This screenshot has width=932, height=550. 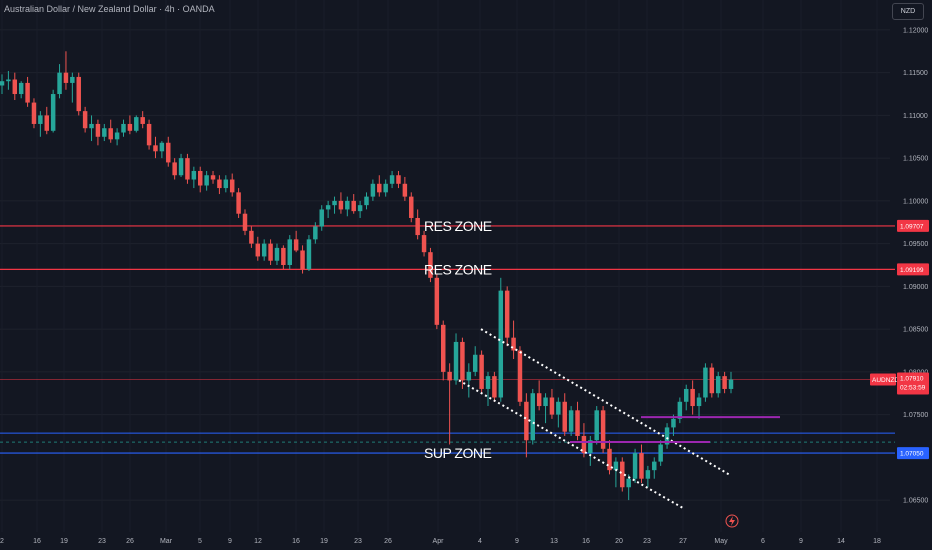 What do you see at coordinates (877, 541) in the screenshot?
I see `x-tick-label: 18` at bounding box center [877, 541].